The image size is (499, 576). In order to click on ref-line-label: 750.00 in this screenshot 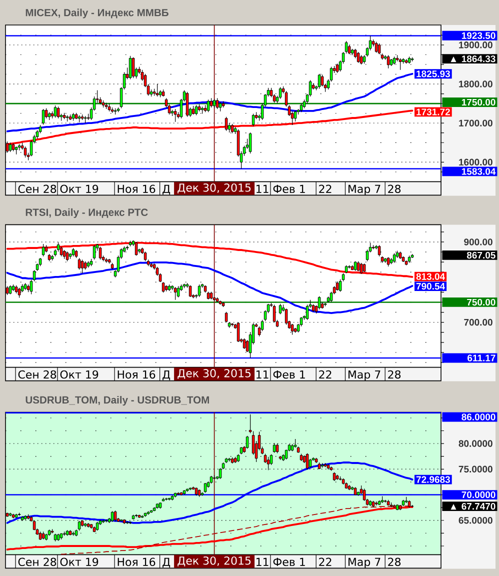, I will do `click(481, 302)`.